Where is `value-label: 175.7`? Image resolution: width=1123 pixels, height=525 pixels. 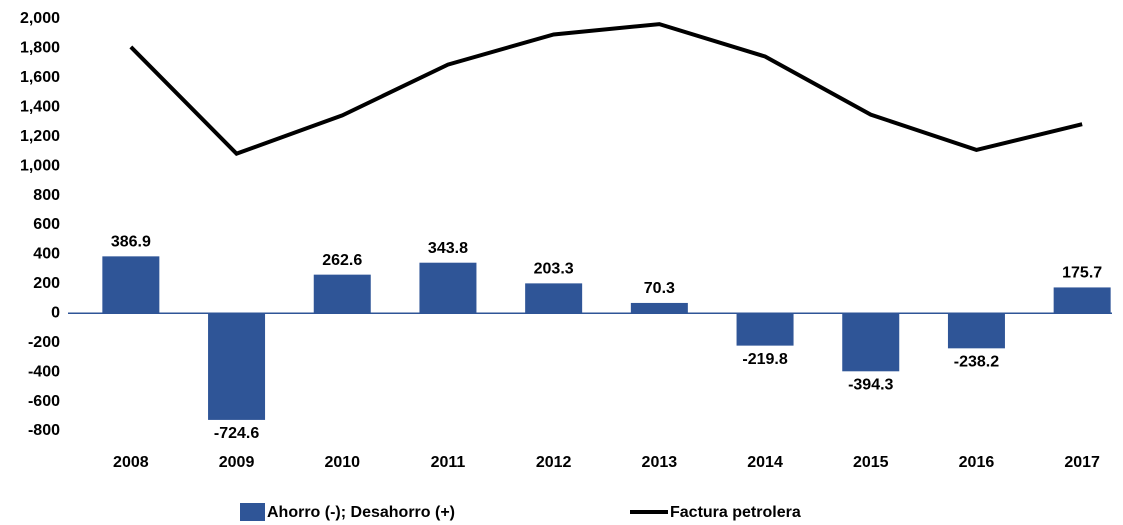
value-label: 175.7 is located at coordinates (1082, 273).